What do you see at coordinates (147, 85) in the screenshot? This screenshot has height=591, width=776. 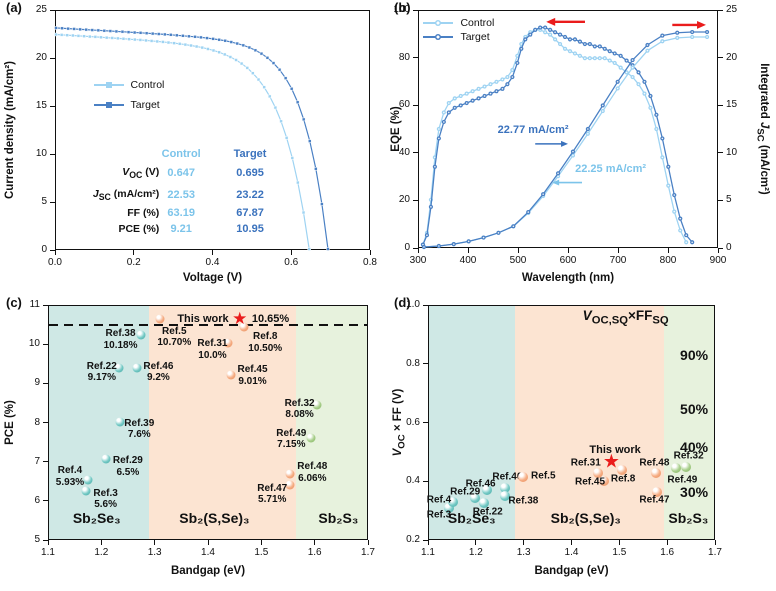 I see `legend-label: Control` at bounding box center [147, 85].